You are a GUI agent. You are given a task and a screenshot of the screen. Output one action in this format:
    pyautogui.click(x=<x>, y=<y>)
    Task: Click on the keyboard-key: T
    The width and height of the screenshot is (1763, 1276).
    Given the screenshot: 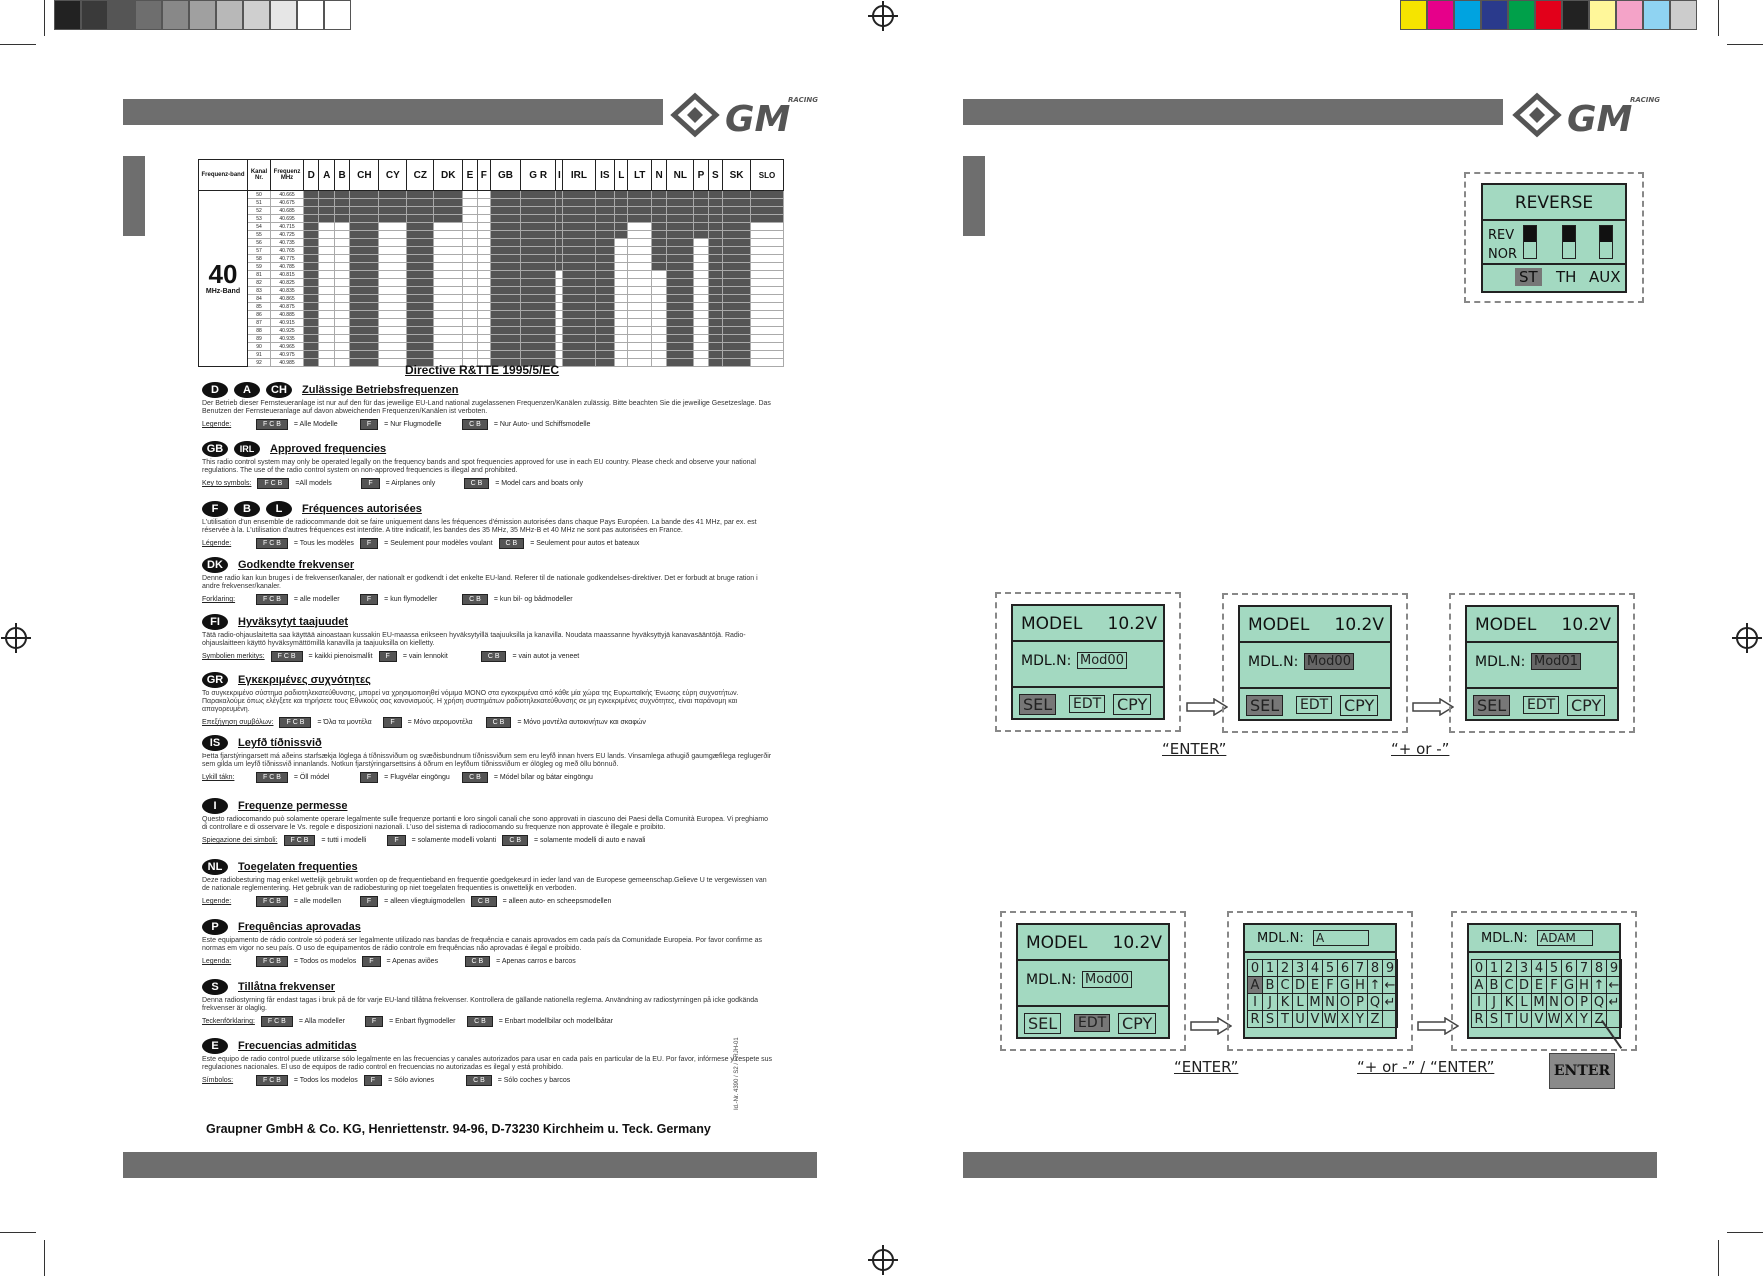 What is the action you would take?
    pyautogui.click(x=1509, y=1019)
    